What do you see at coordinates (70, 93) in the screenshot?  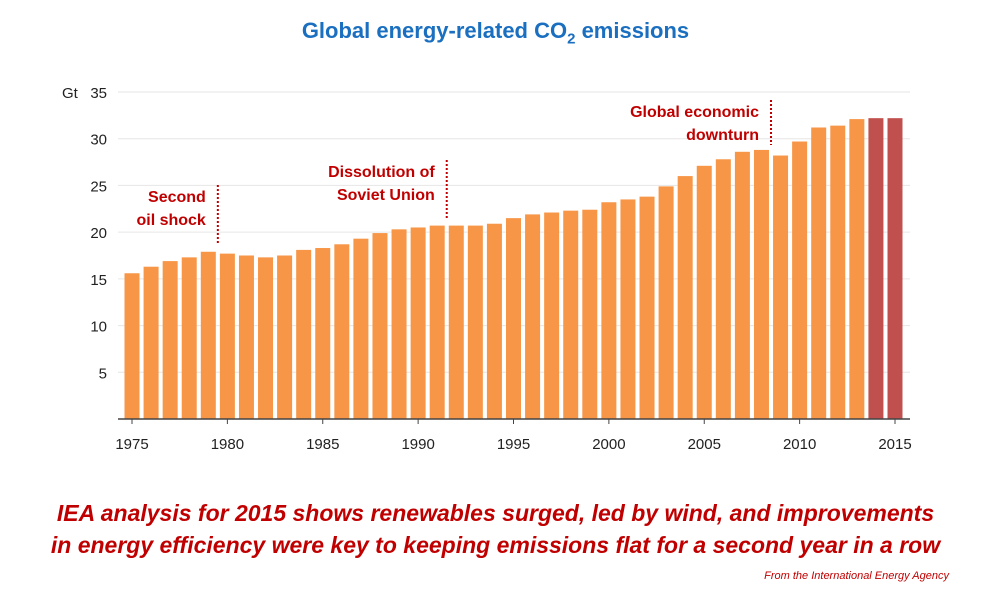 I see `y-axis-label: Gt` at bounding box center [70, 93].